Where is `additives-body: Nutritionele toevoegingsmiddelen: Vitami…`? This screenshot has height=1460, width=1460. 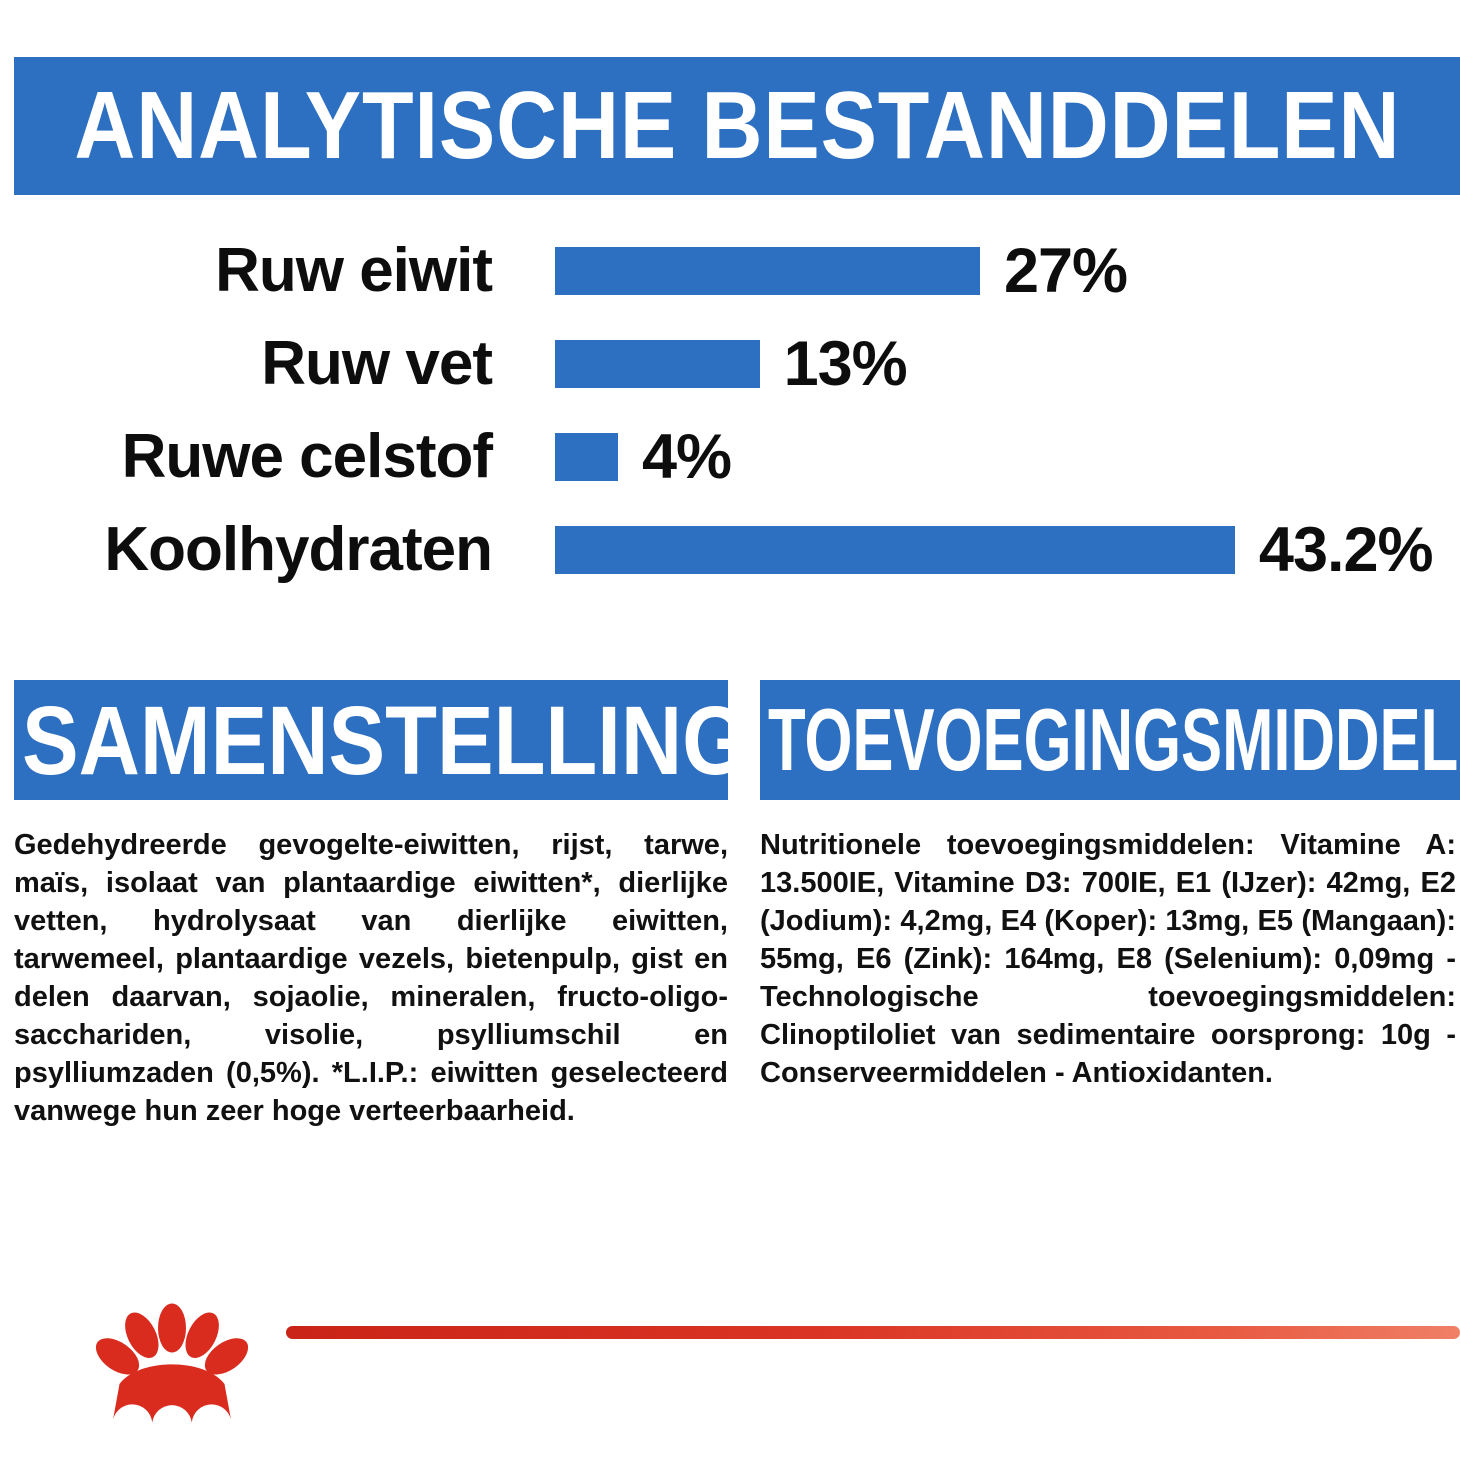
additives-body: Nutritionele toevoegingsmiddelen: Vitami… is located at coordinates (1108, 959).